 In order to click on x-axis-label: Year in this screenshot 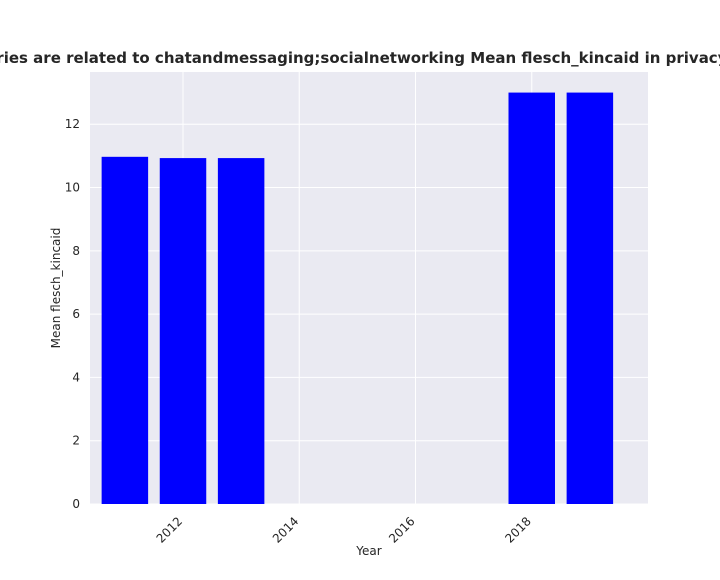, I will do `click(368, 551)`.